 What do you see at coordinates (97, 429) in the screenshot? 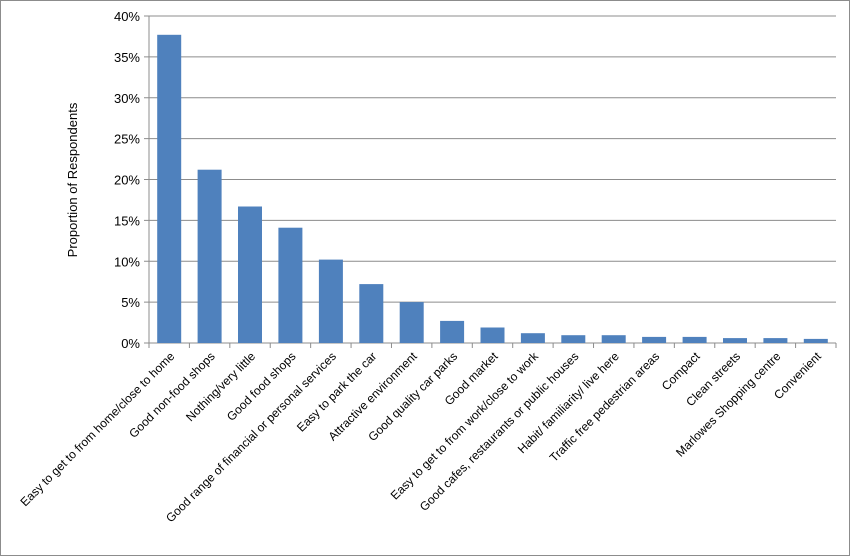
I see `x-tick-label: Easy to get to from home/close to home` at bounding box center [97, 429].